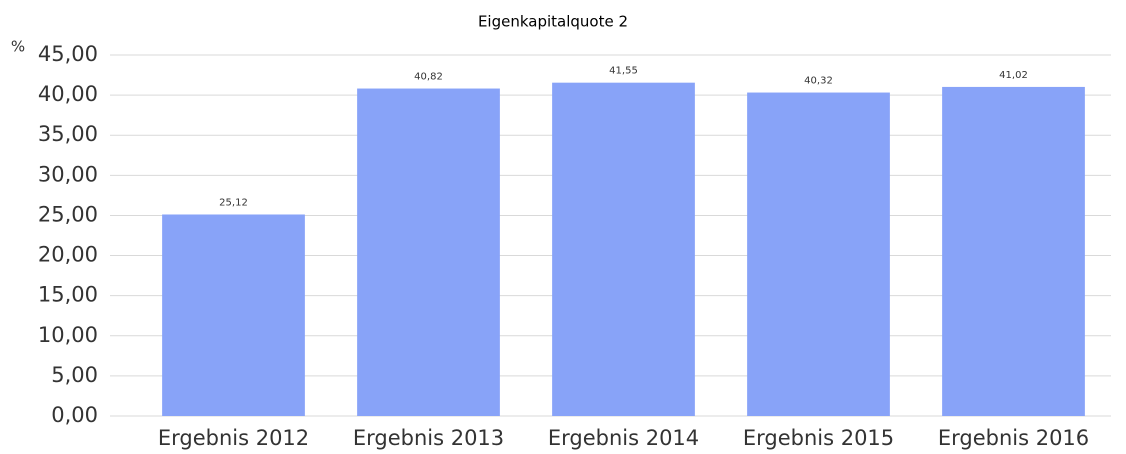 The width and height of the screenshot is (1126, 454). I want to click on y-tick-label: 15,00, so click(68, 295).